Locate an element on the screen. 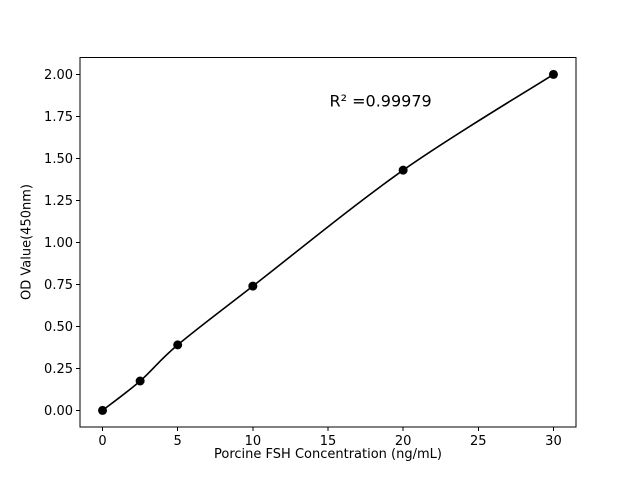 This screenshot has width=640, height=480. svg-text: 0.50 is located at coordinates (58, 327).